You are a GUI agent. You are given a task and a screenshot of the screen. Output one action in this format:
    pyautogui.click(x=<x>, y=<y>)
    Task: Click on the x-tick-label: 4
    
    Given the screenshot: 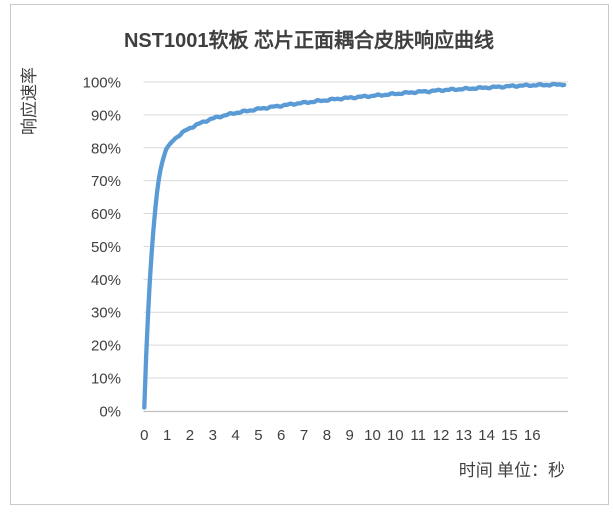 What is the action you would take?
    pyautogui.click(x=235, y=435)
    